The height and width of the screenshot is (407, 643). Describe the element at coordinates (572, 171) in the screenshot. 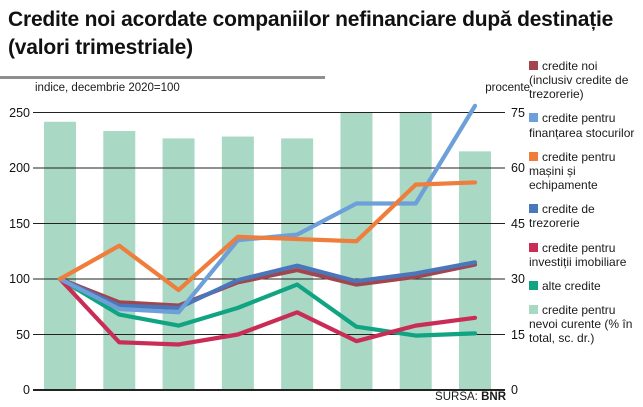

I see `legend-label: credite pentru mașini și echipamente` at that location.